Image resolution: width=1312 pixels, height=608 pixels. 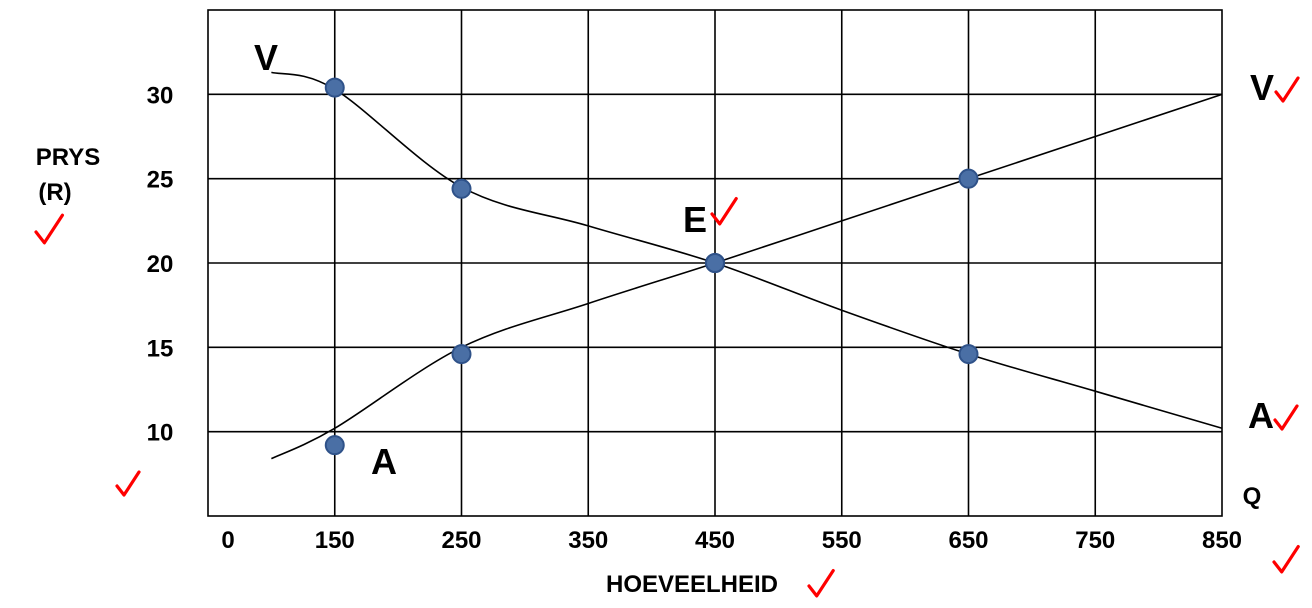 What do you see at coordinates (54, 192) in the screenshot?
I see `y-axis-title-line2: (R)` at bounding box center [54, 192].